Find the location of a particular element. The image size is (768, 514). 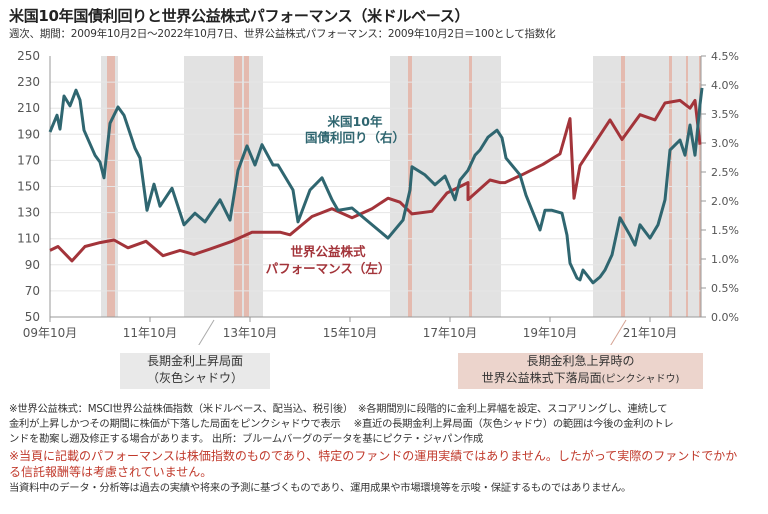

y-left-tick-label: 150 is located at coordinates (28, 187).